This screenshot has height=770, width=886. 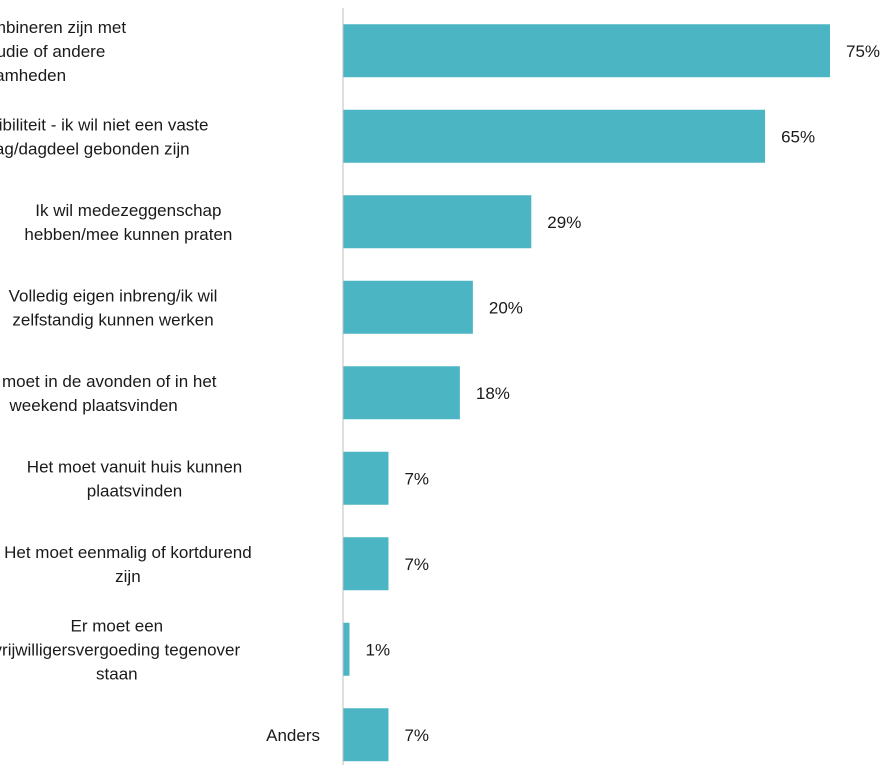 I want to click on value-label-8: 7%, so click(x=416, y=735).